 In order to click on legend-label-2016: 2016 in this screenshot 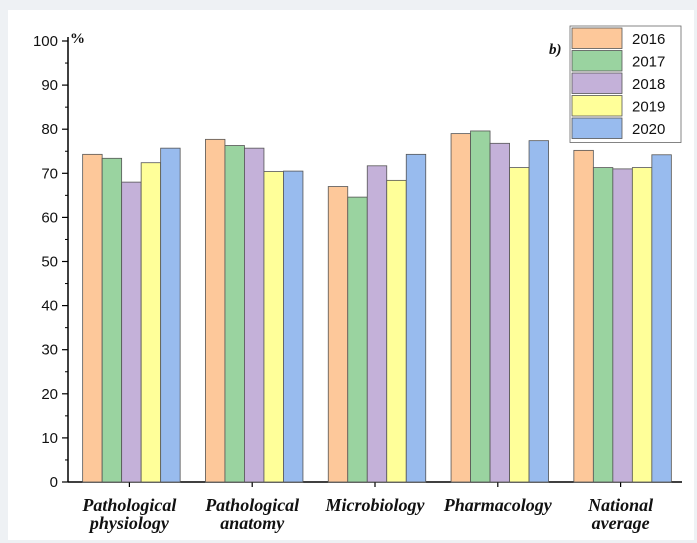, I will do `click(648, 39)`.